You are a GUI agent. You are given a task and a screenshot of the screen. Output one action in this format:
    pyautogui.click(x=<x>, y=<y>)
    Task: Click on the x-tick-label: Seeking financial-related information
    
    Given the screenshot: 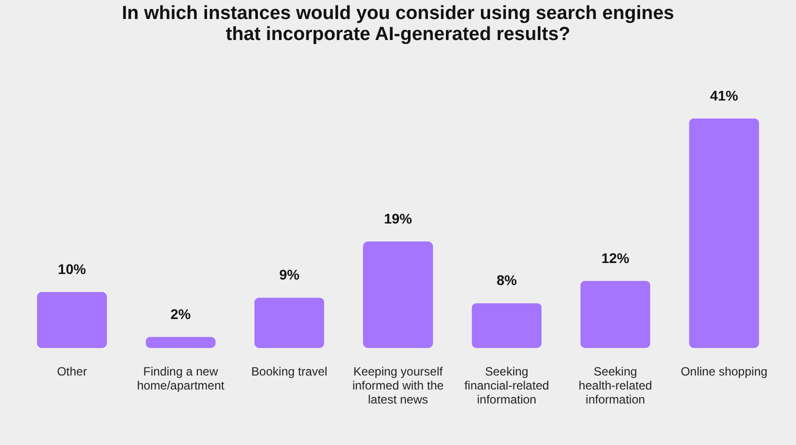 What is the action you would take?
    pyautogui.click(x=507, y=385)
    